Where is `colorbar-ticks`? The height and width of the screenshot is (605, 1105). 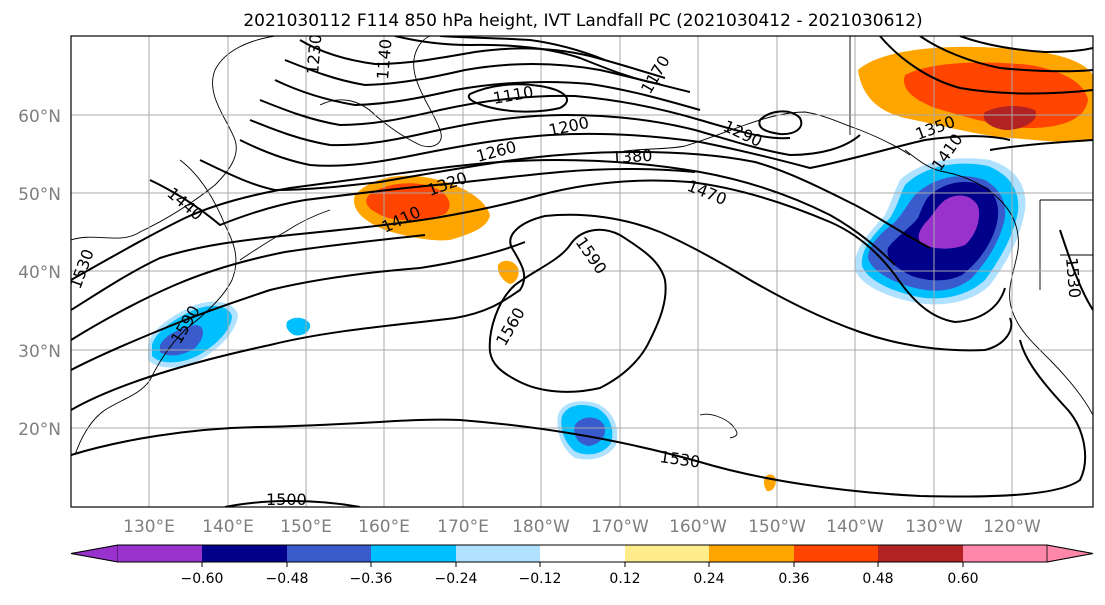 colorbar-ticks is located at coordinates (582, 564).